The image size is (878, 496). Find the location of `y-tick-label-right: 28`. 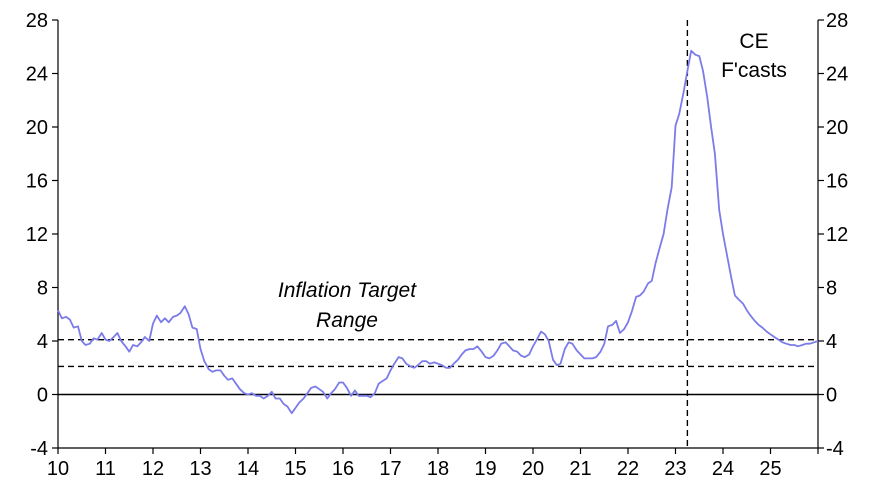

y-tick-label-right: 28 is located at coordinates (837, 21).